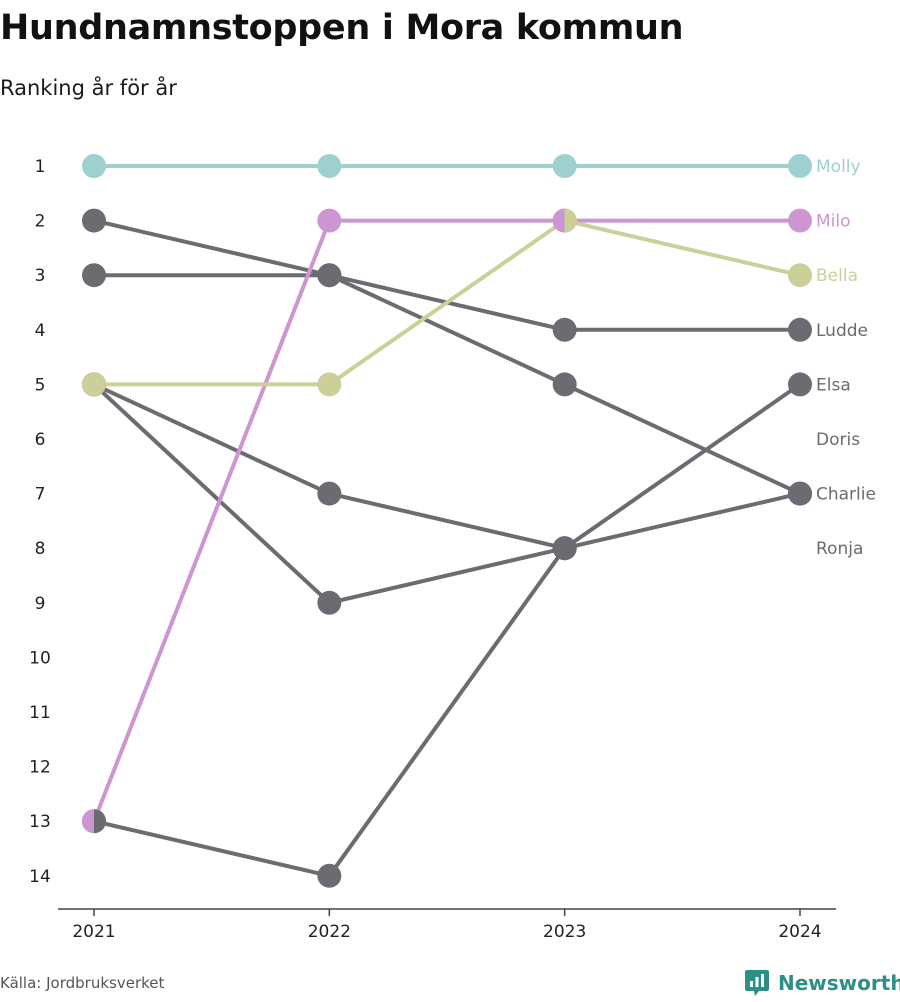  What do you see at coordinates (329, 932) in the screenshot?
I see `x-tick-label: 2022` at bounding box center [329, 932].